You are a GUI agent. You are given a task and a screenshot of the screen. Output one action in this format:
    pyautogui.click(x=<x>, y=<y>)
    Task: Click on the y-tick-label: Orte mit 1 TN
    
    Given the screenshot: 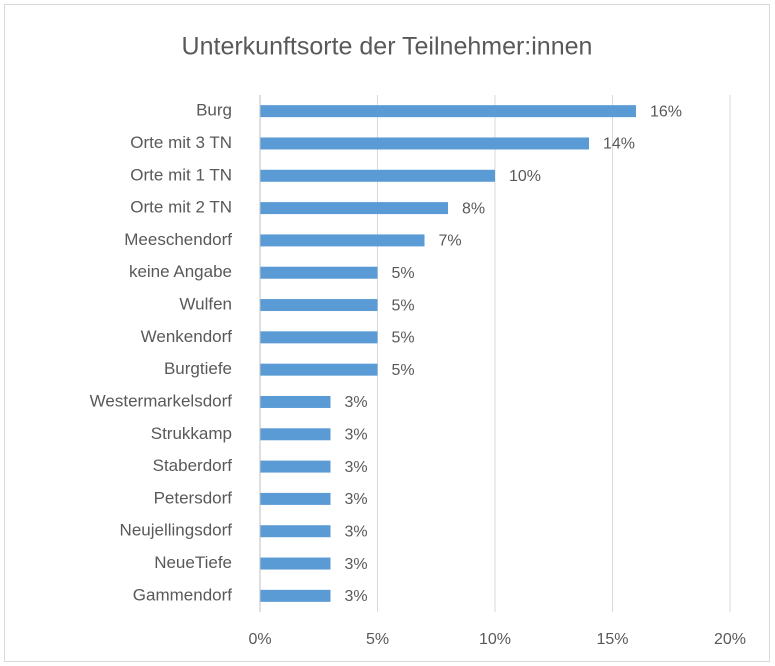 What is the action you would take?
    pyautogui.click(x=181, y=174)
    